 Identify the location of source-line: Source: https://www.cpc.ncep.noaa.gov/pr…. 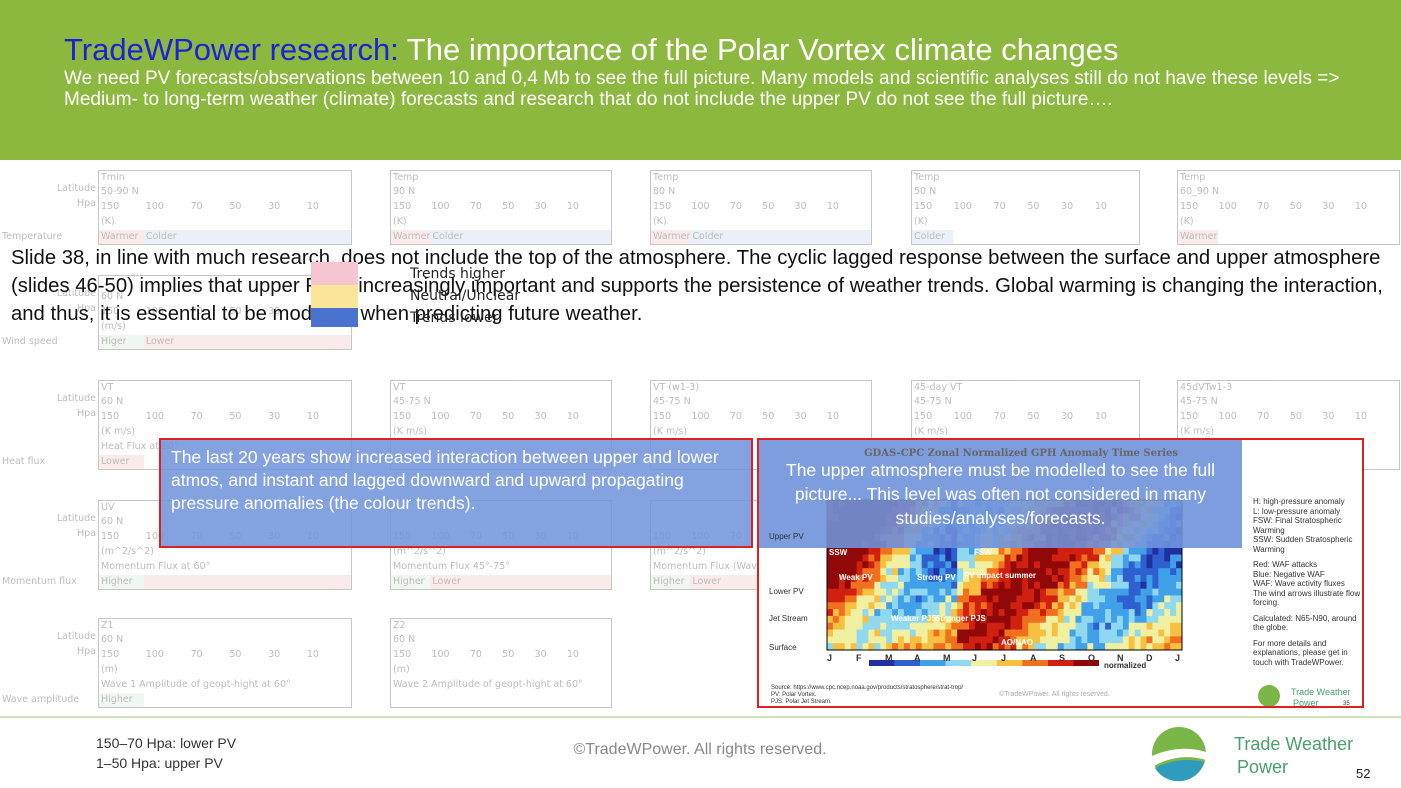
(867, 688).